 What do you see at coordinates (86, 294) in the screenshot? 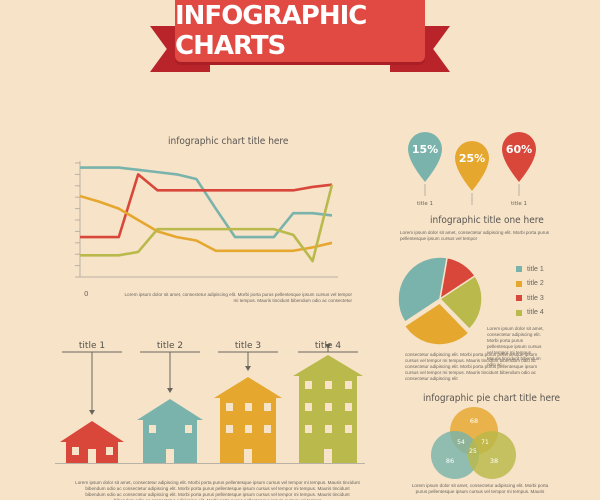
I see `x-tick-label: 0` at bounding box center [86, 294].